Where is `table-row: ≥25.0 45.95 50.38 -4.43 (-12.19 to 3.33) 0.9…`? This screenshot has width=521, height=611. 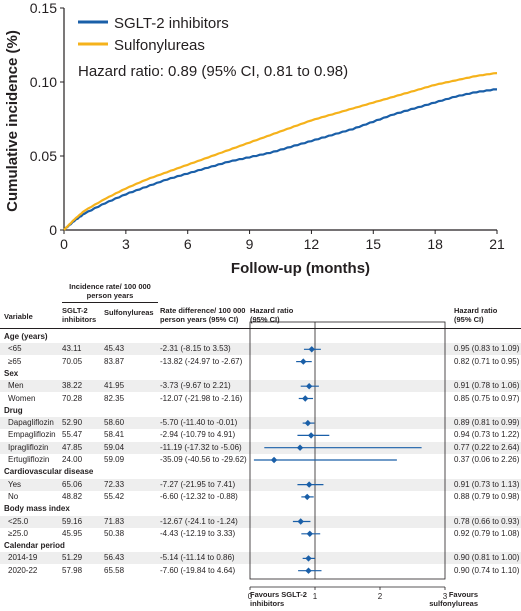
table-row: ≥25.0 45.95 50.38 -4.43 (-12.19 to 3.33) 0.9… is located at coordinates (260, 533).